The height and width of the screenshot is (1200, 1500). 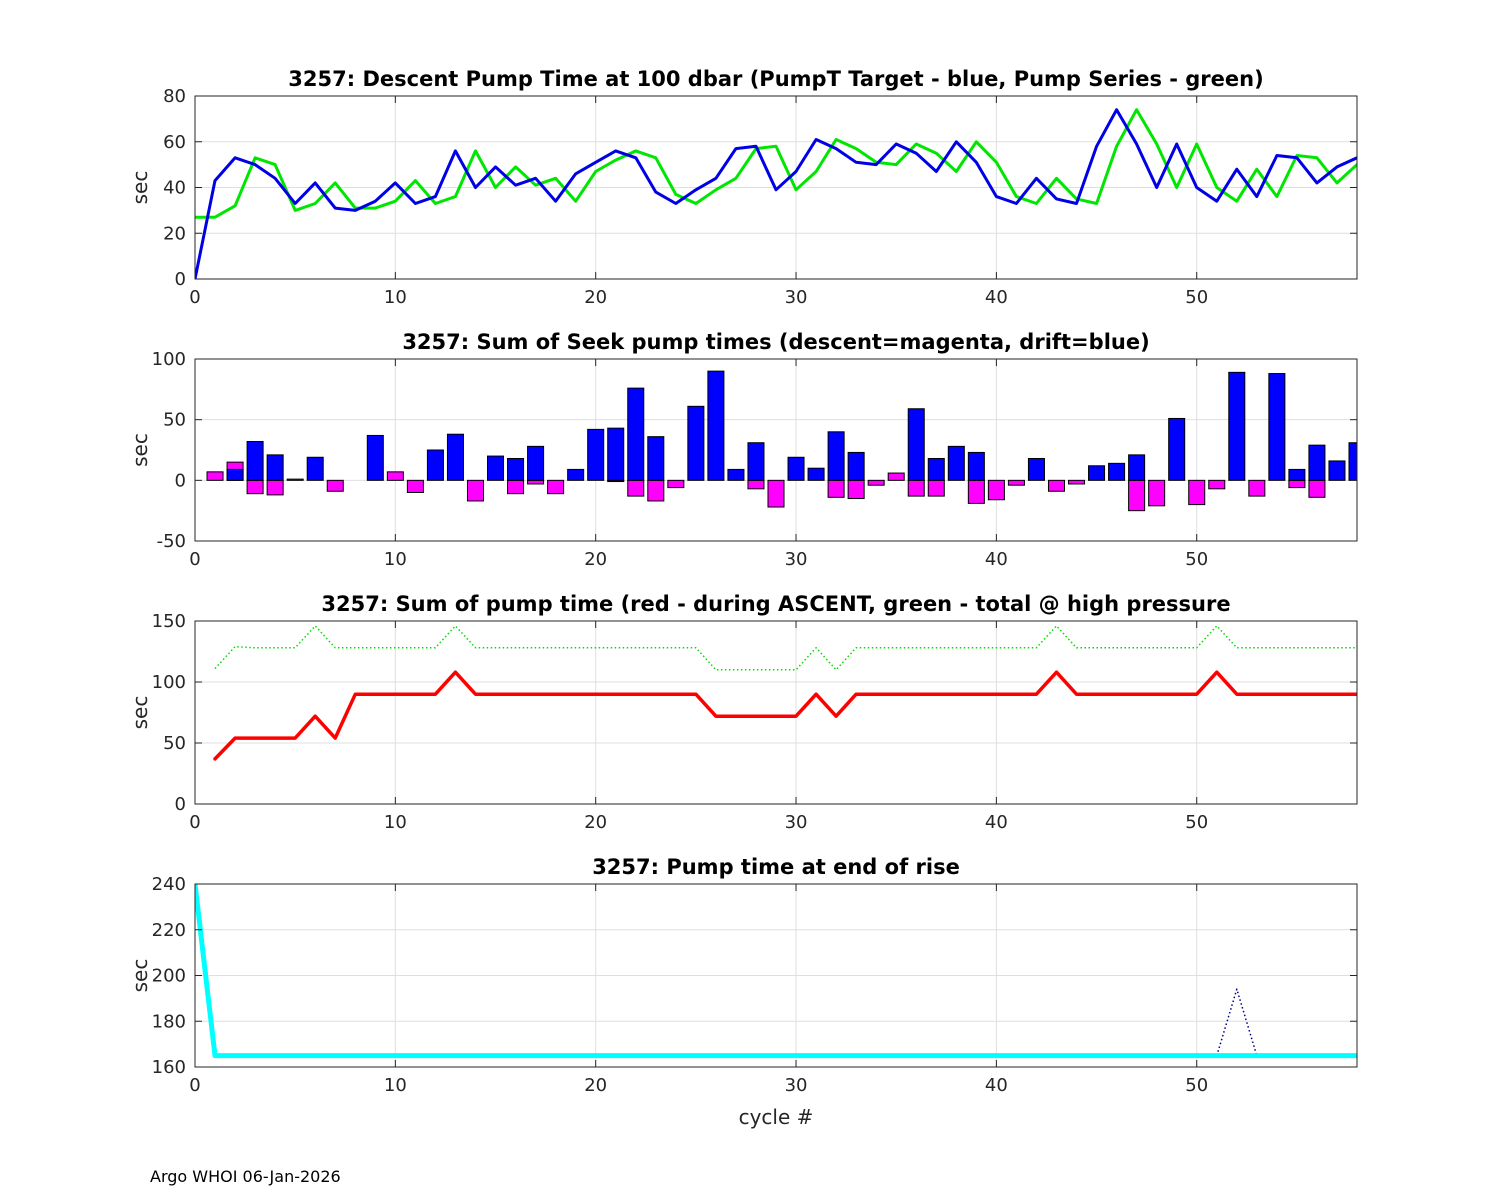 I want to click on bar-s1-x37, so click(x=936, y=488).